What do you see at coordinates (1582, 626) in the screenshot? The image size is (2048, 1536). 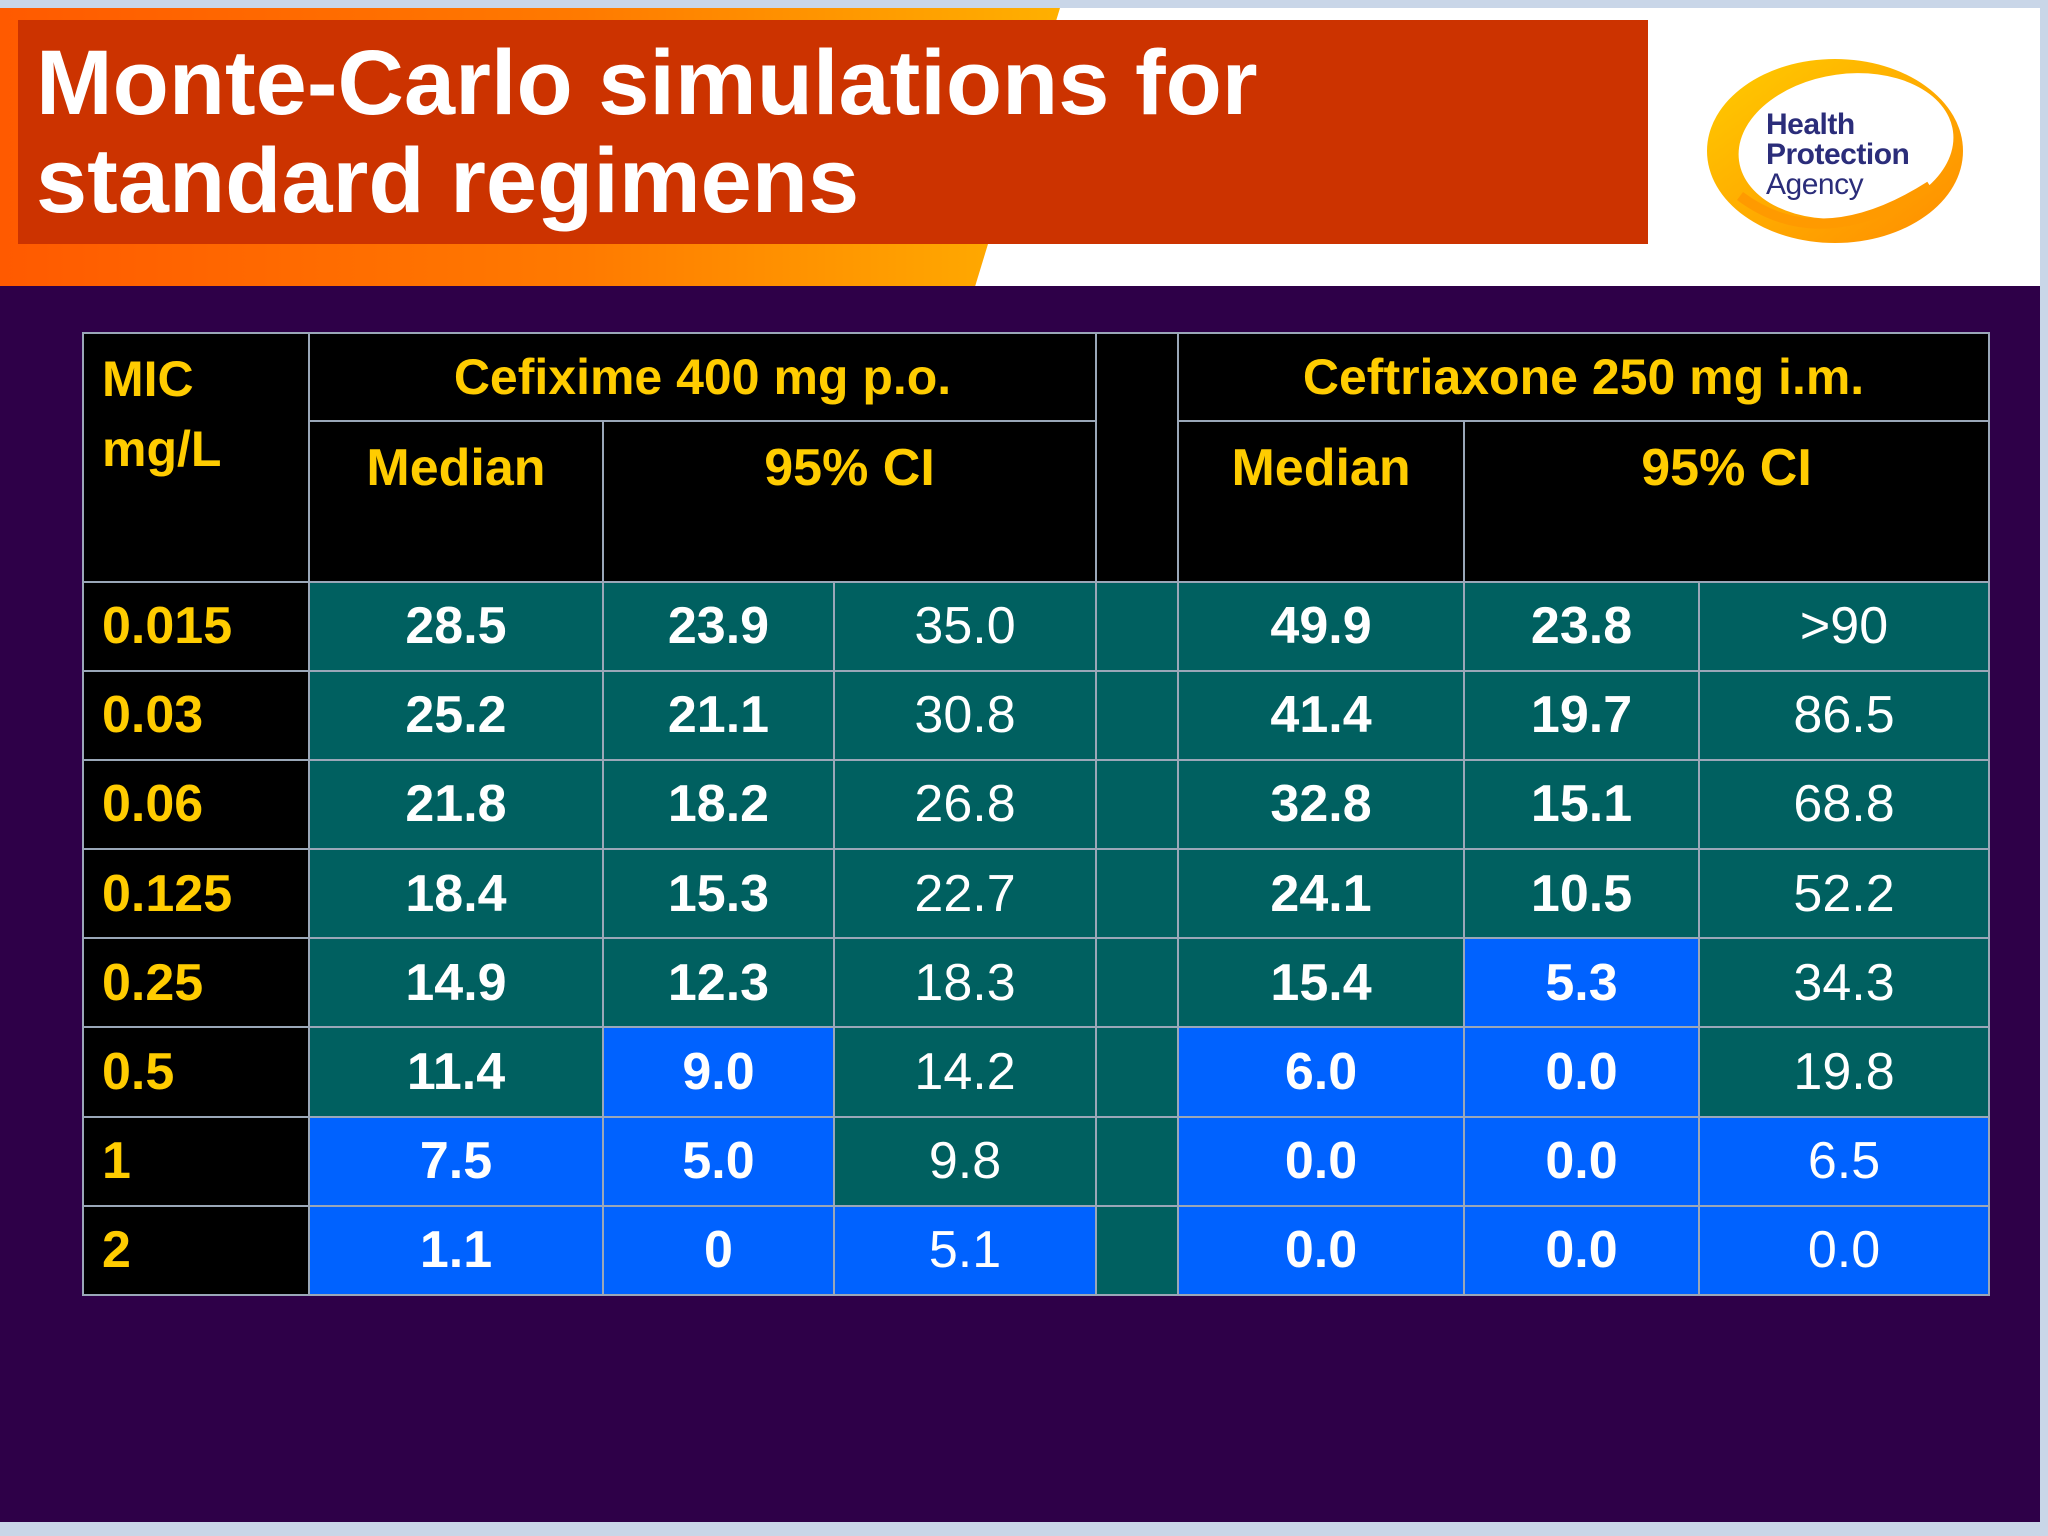 I see `ceftriaxone-ci-low: 23.8` at bounding box center [1582, 626].